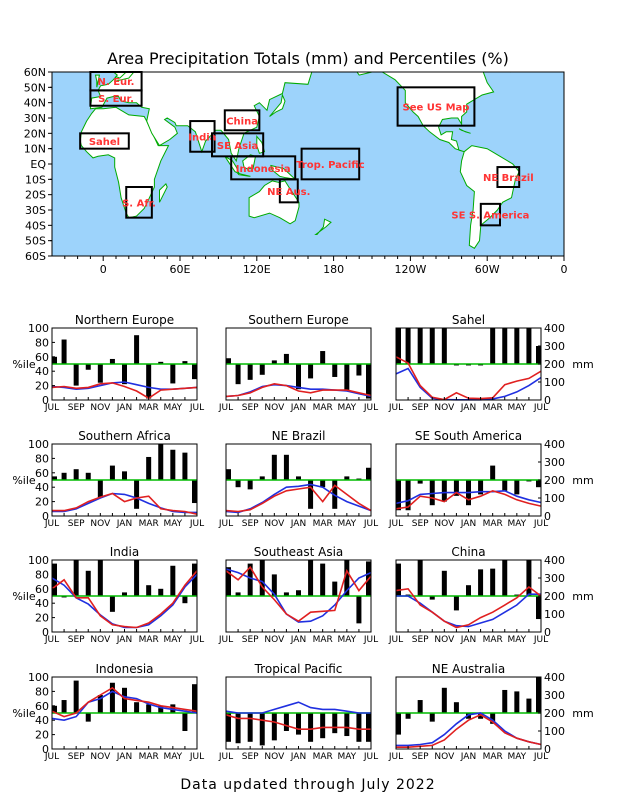 This screenshot has width=618, height=800. Describe the element at coordinates (547, 400) in the screenshot. I see `right-tick-label: 0` at that location.